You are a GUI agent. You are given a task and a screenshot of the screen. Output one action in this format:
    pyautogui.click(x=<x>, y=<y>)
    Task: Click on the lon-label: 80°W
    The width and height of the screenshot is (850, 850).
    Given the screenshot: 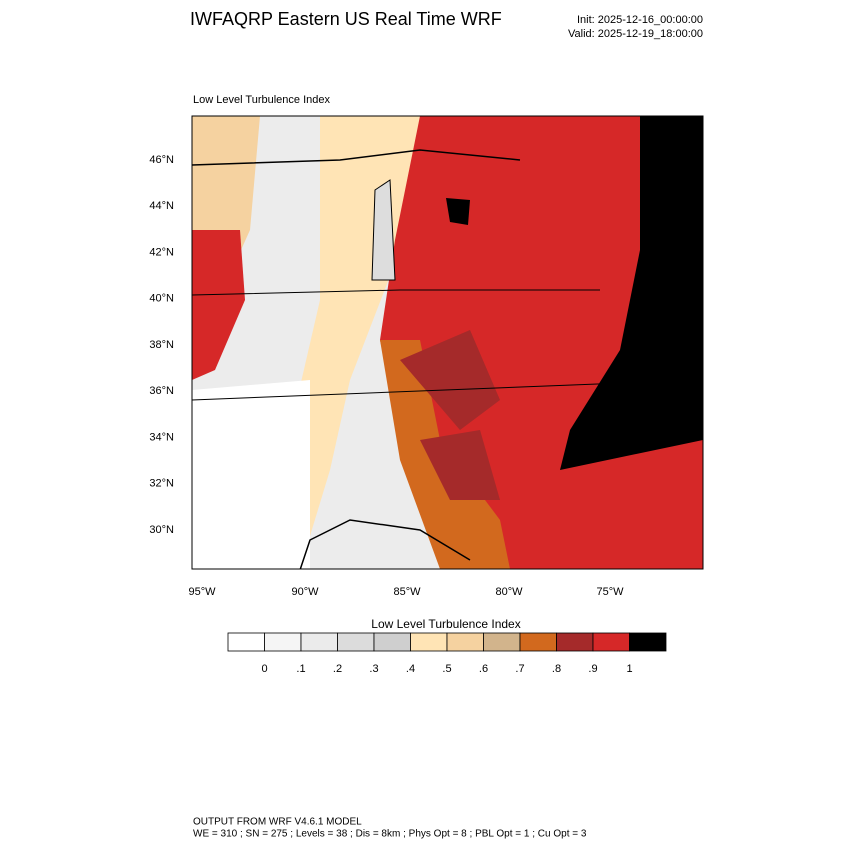 What is the action you would take?
    pyautogui.click(x=509, y=592)
    